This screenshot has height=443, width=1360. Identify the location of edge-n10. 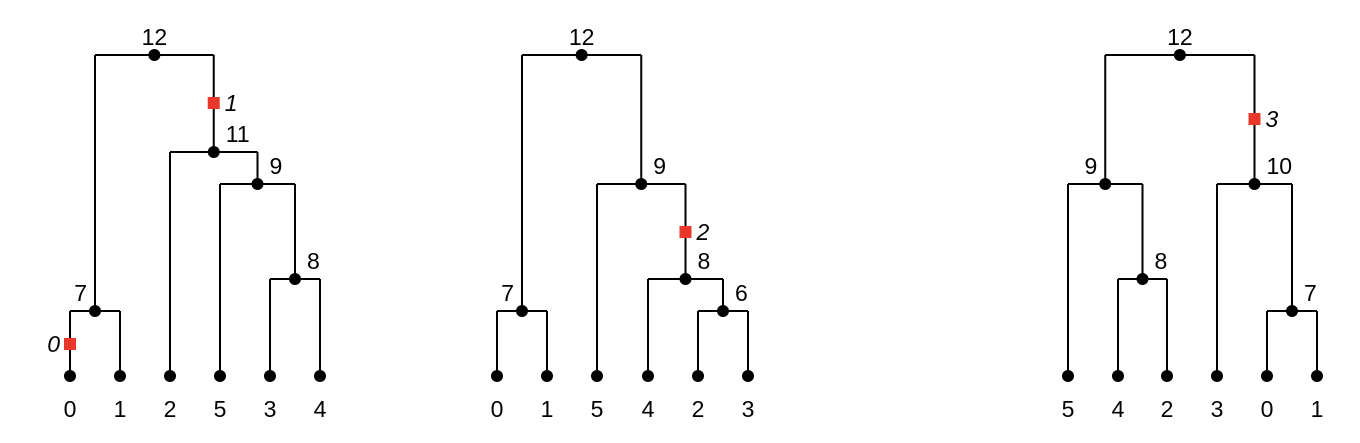
(1254, 279).